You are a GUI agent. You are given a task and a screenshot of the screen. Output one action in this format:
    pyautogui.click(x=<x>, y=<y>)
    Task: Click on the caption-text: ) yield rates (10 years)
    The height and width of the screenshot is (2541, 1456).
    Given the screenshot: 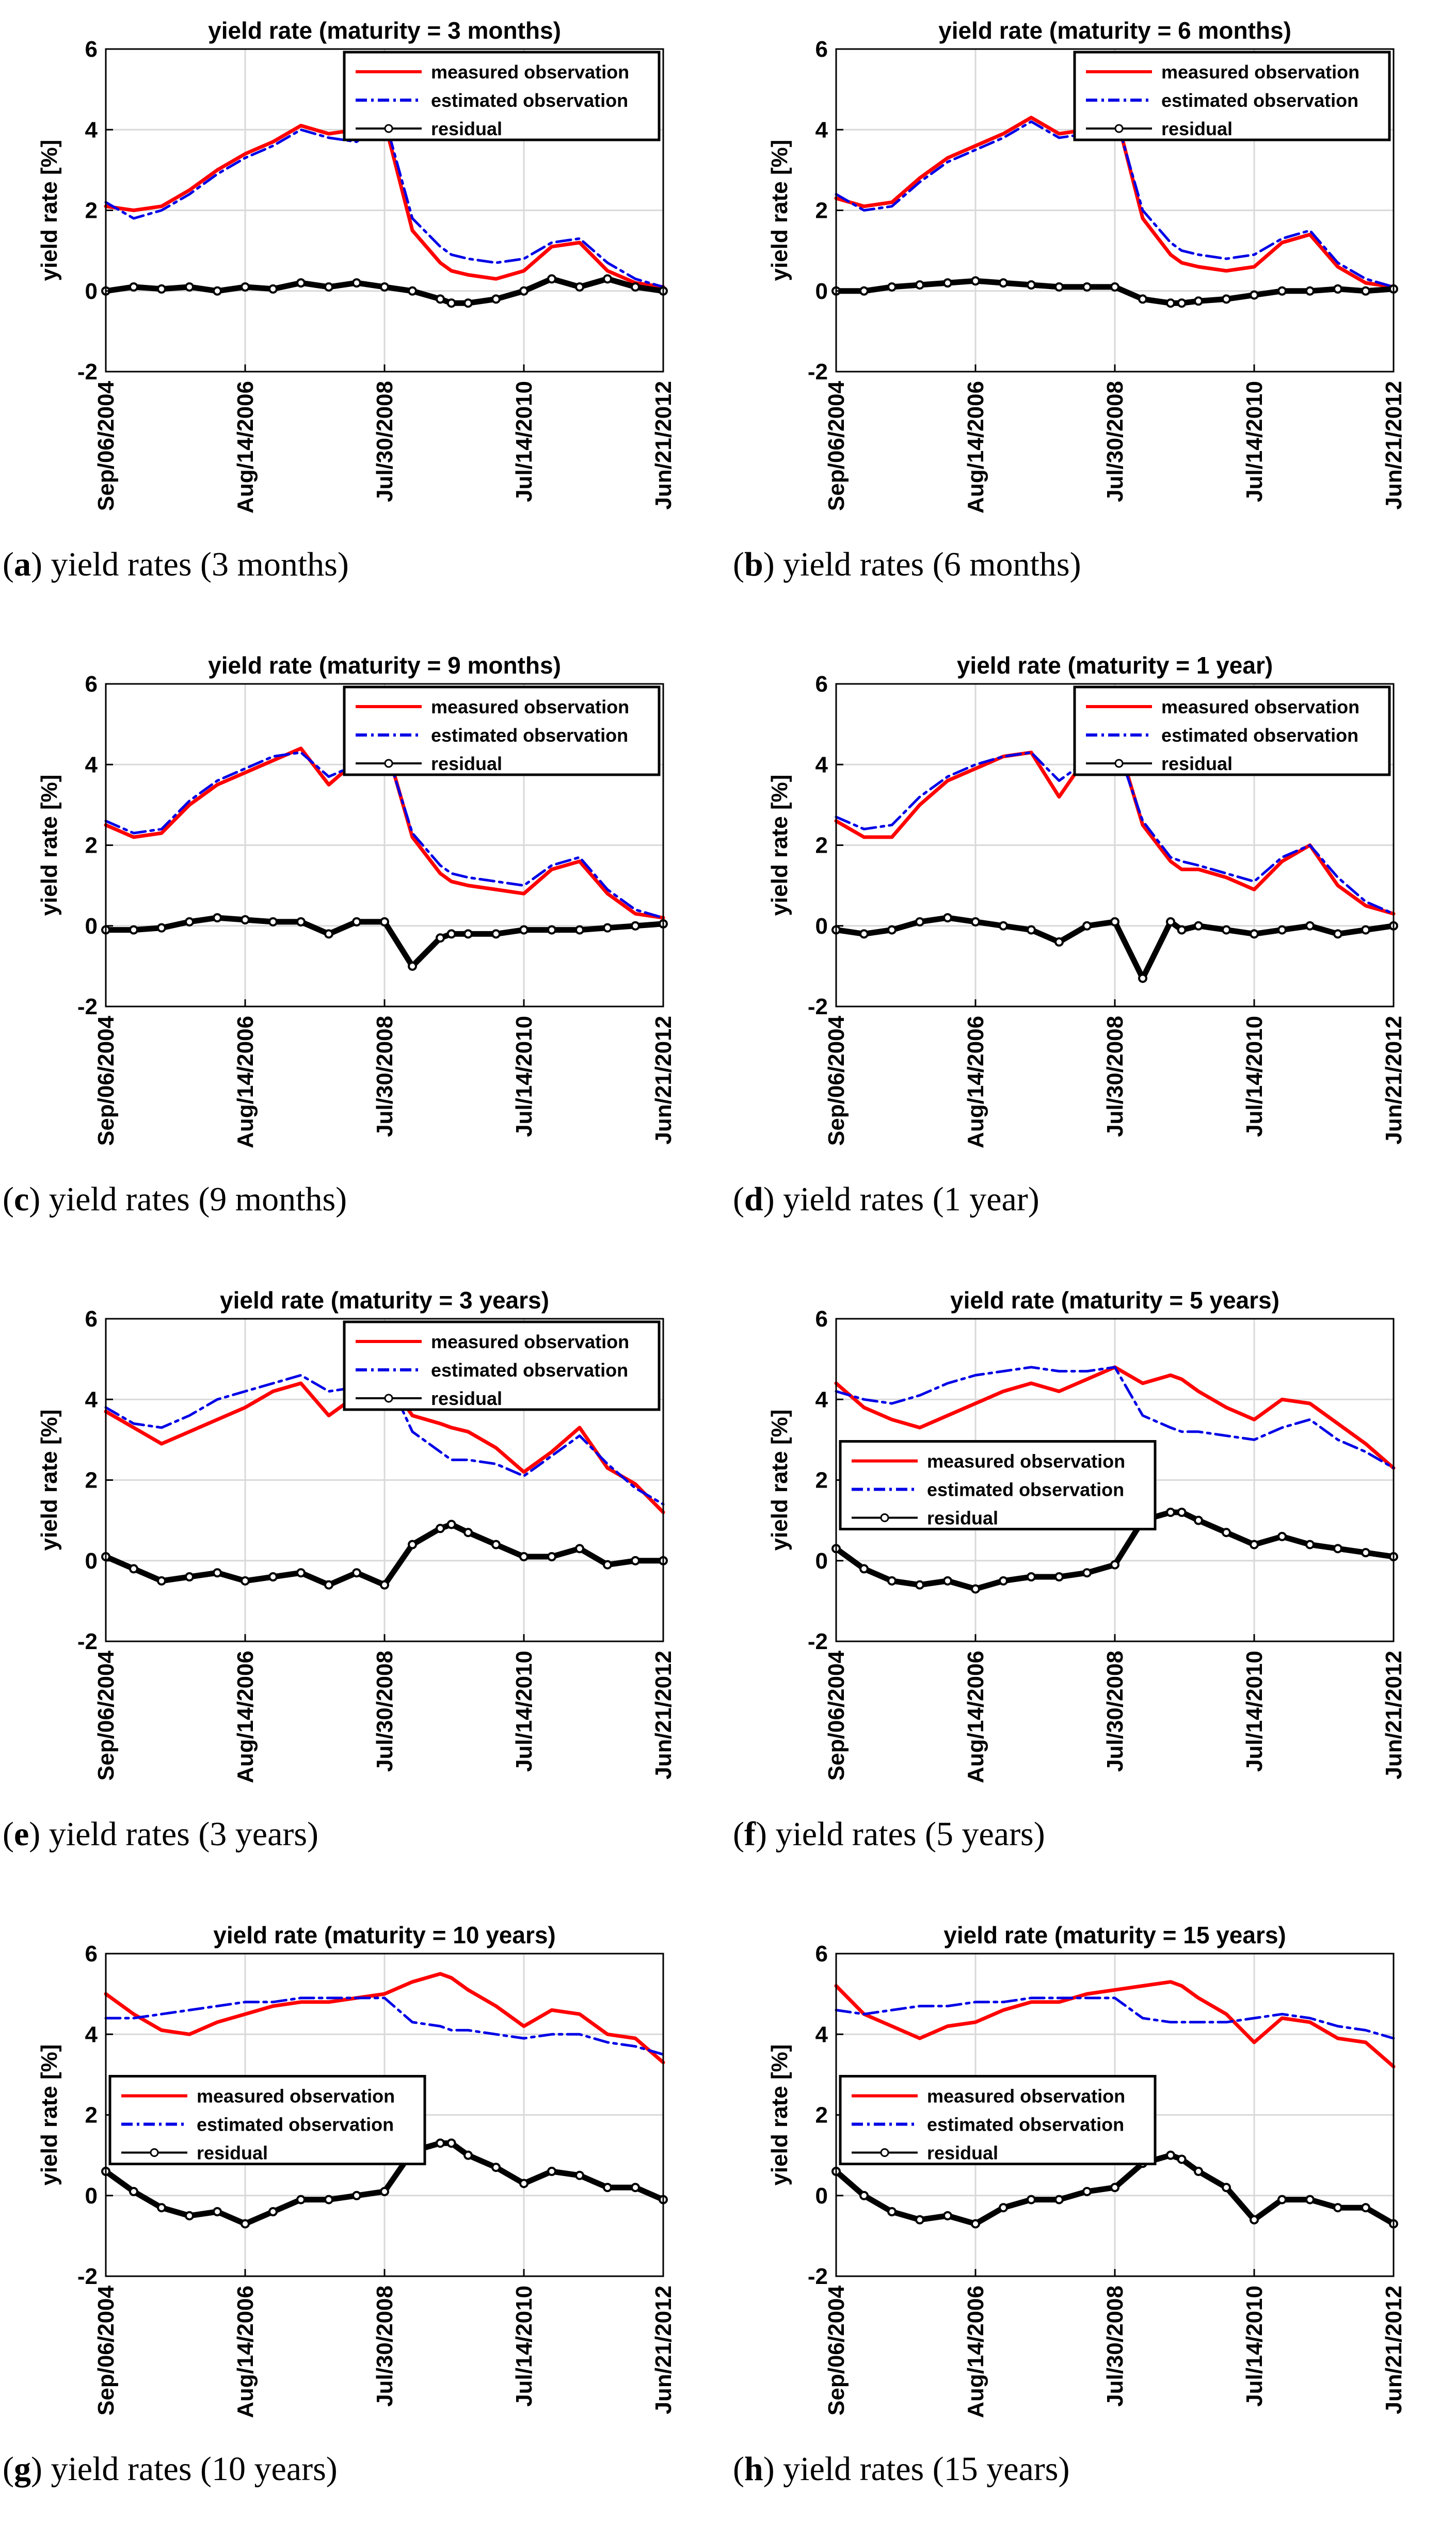 What is the action you would take?
    pyautogui.click(x=184, y=2469)
    